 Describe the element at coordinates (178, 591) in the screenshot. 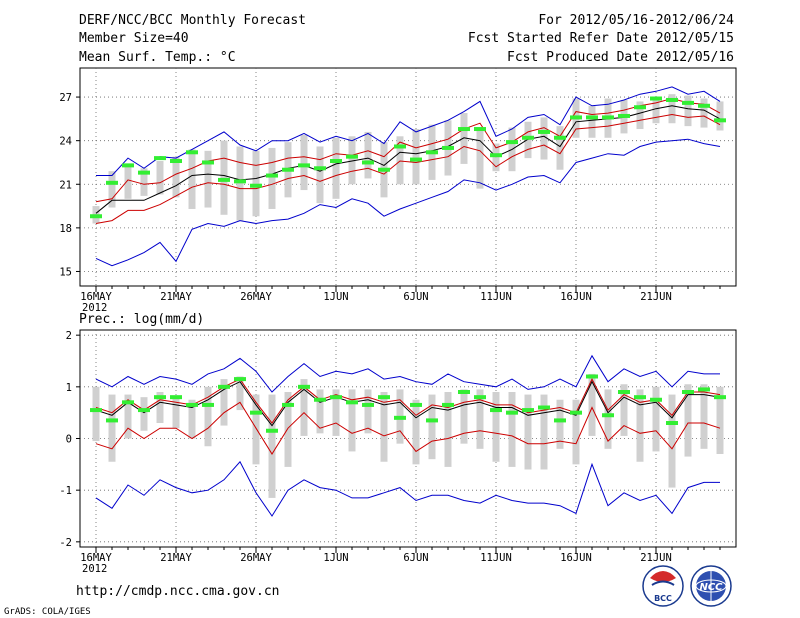

I see `footer-url: http://cmdp.ncc.cma.gov.cn` at that location.